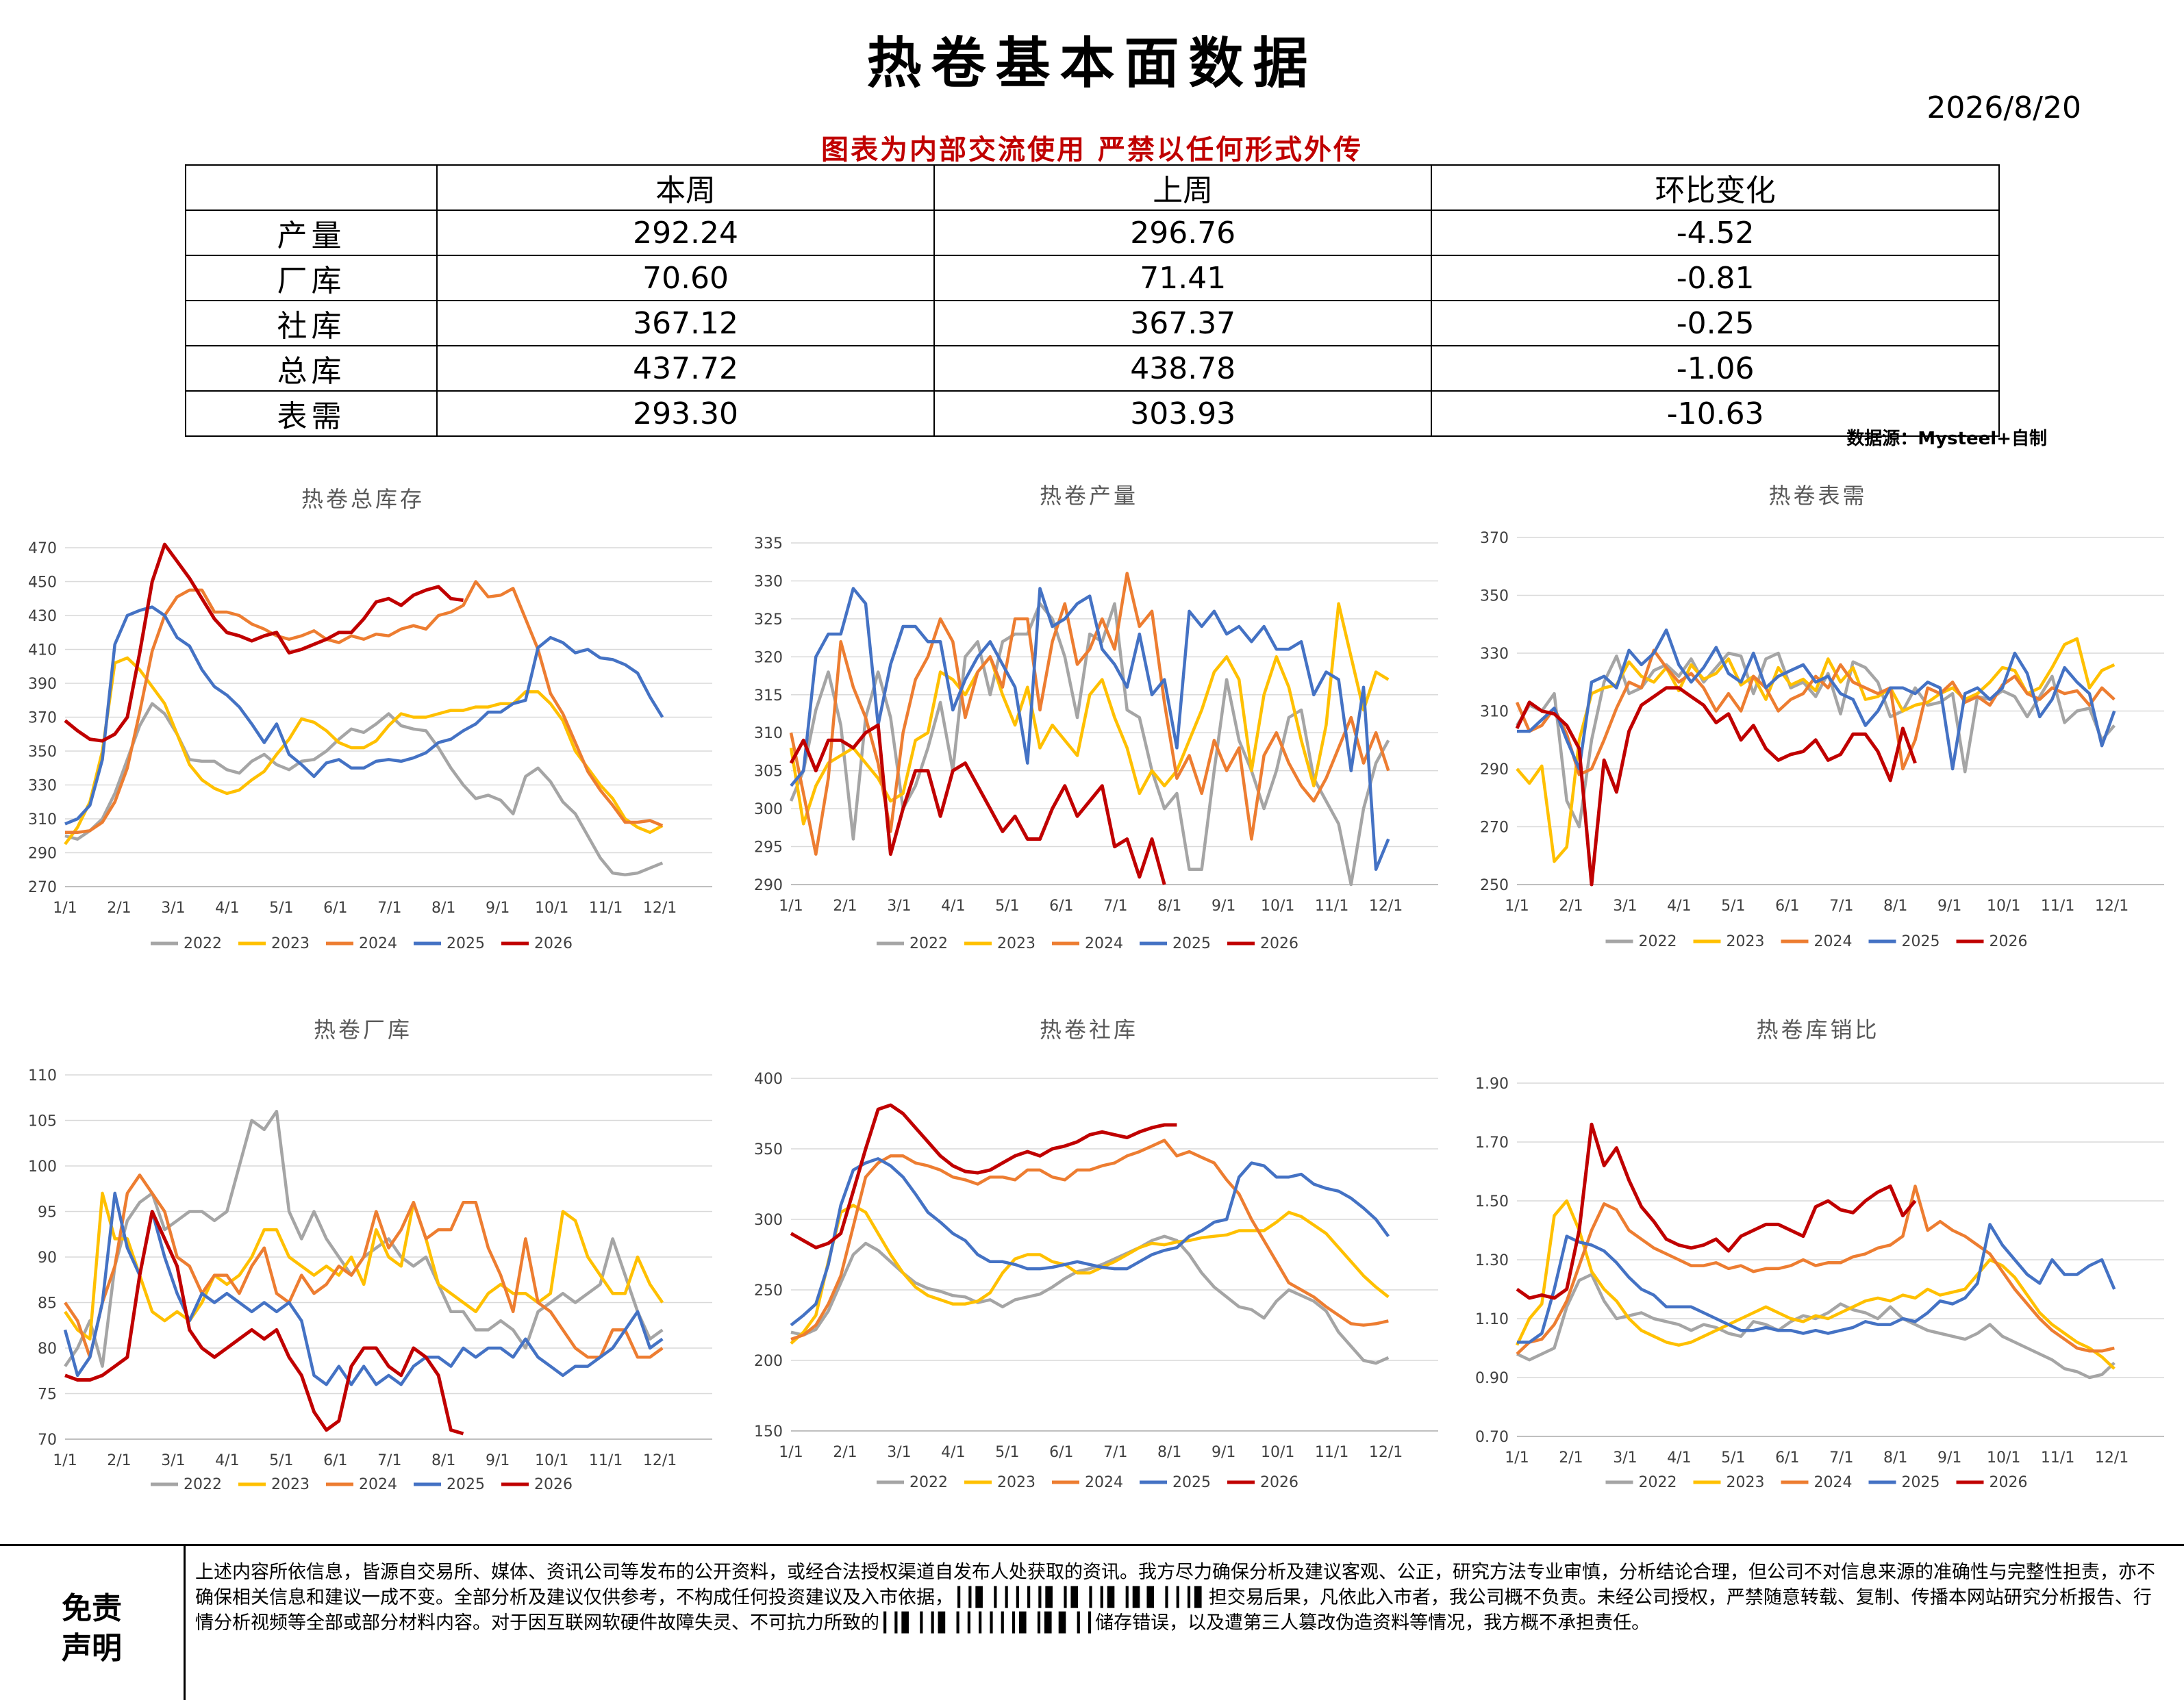  What do you see at coordinates (1494, 770) in the screenshot?
I see `y-tick-label: 290` at bounding box center [1494, 770].